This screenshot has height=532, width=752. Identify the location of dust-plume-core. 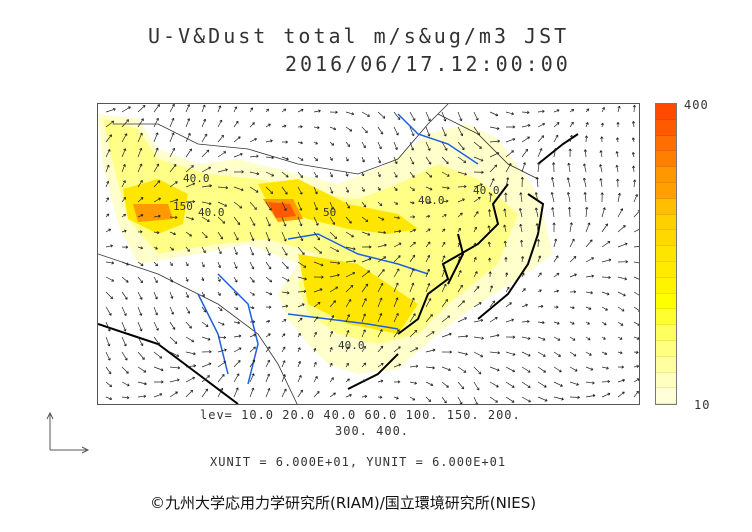
(270, 256).